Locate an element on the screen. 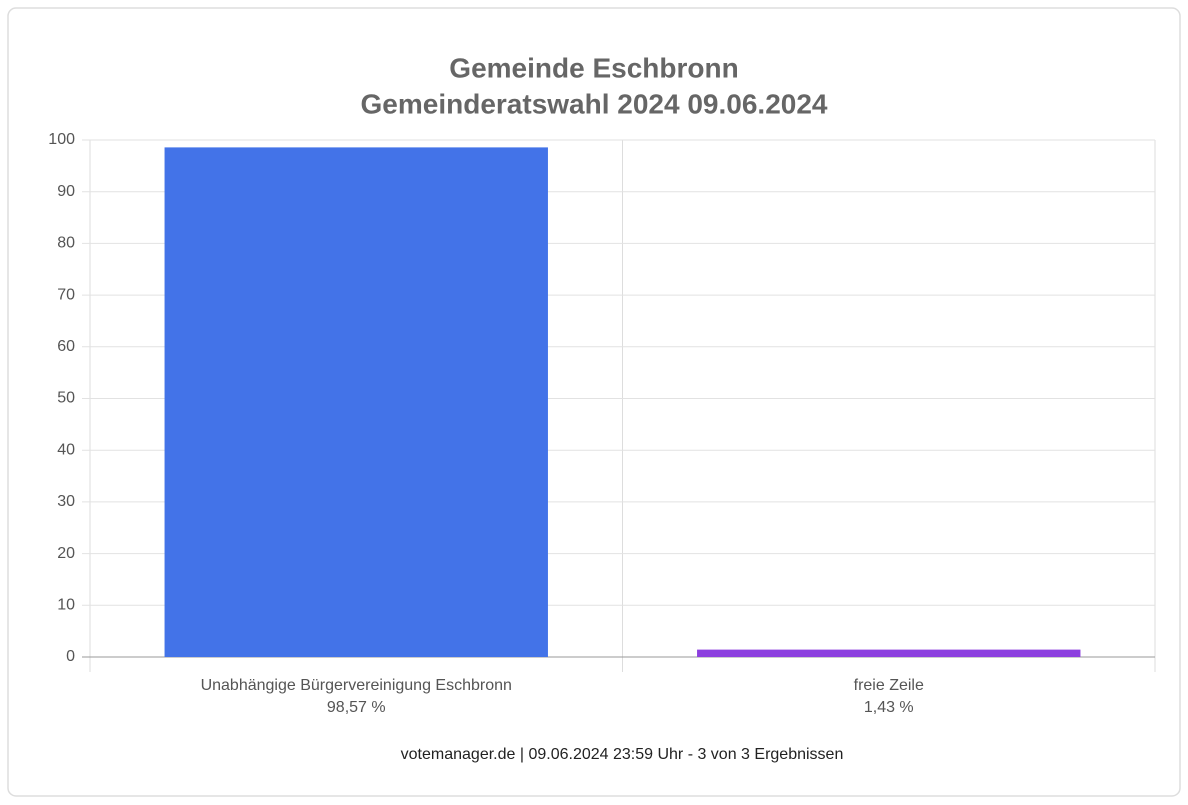  y-tick-label: 50 is located at coordinates (66, 398).